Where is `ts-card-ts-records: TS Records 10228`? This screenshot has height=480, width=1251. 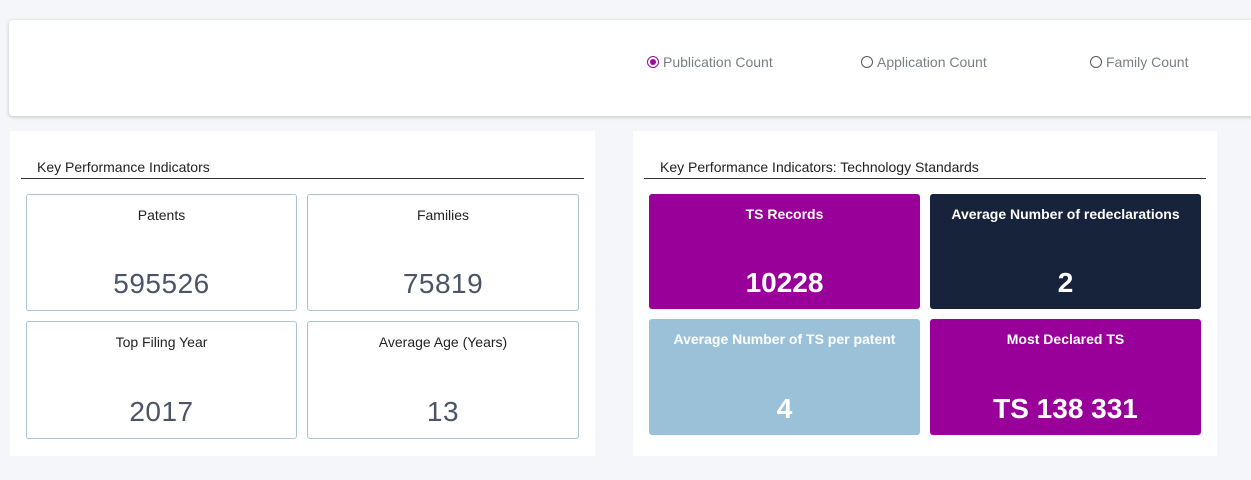 ts-card-ts-records: TS Records 10228 is located at coordinates (784, 251).